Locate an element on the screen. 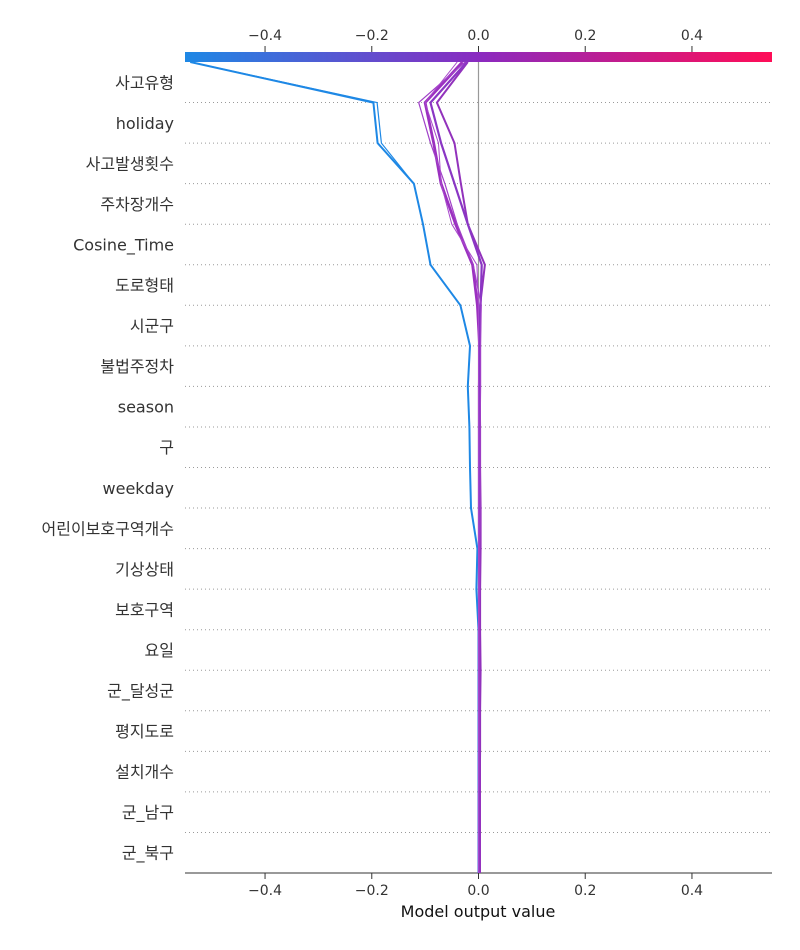  feature-label: weekday is located at coordinates (138, 488).